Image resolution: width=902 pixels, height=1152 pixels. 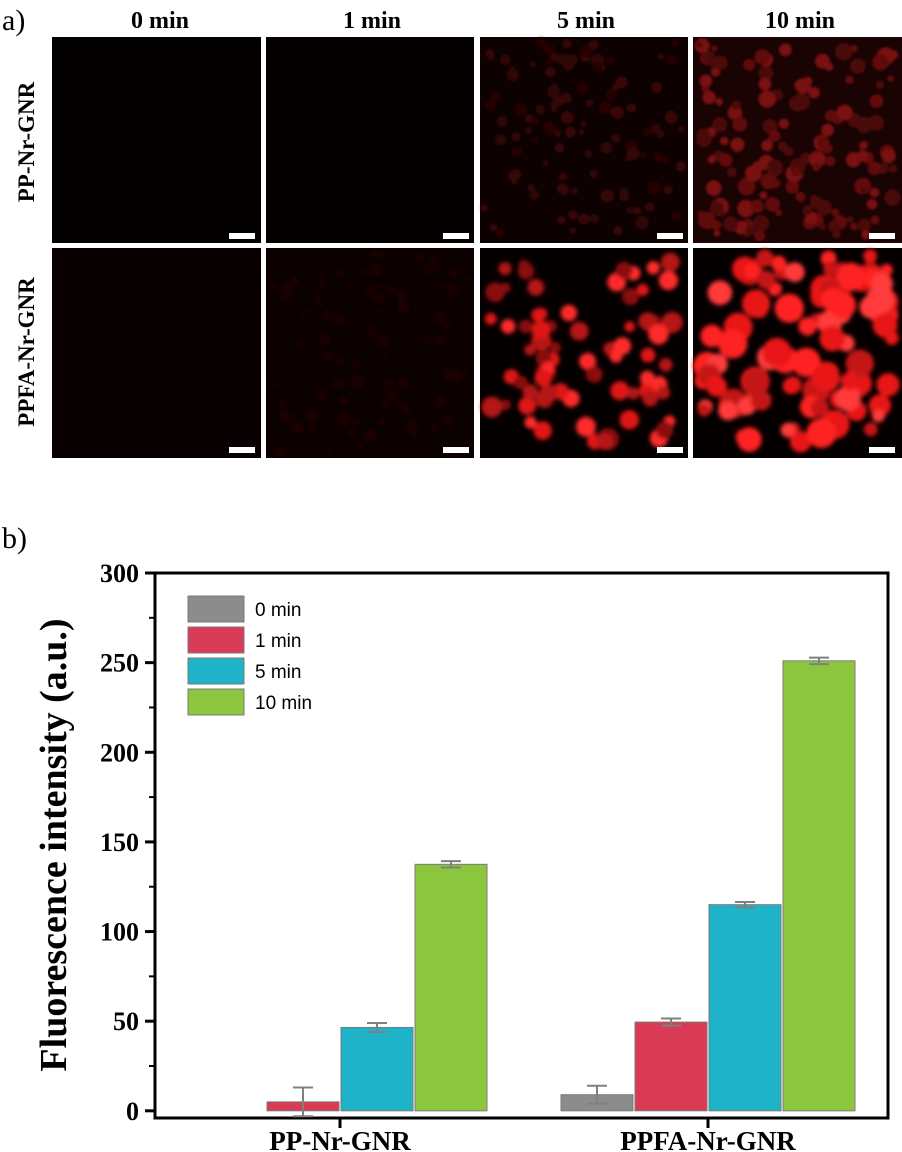 What do you see at coordinates (278, 610) in the screenshot?
I see `legend-label: 0 min` at bounding box center [278, 610].